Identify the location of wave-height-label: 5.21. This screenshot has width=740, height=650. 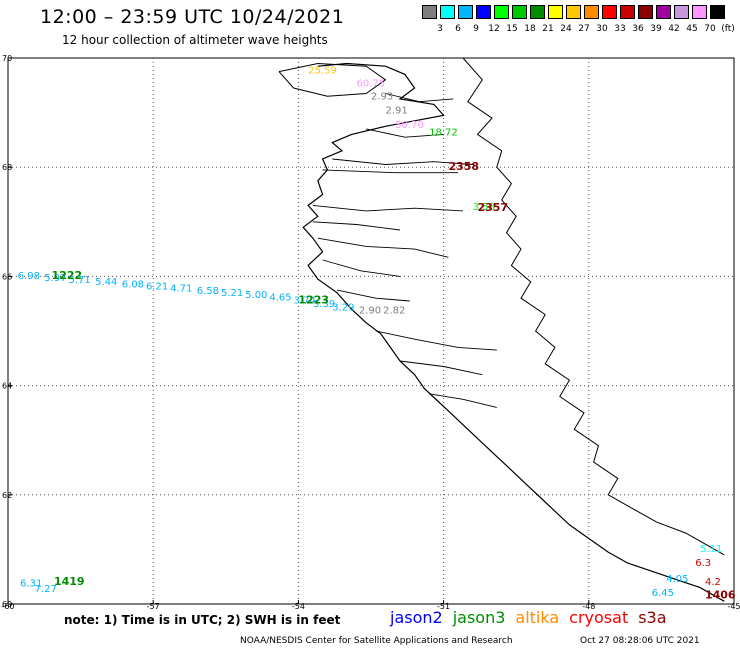
(232, 293).